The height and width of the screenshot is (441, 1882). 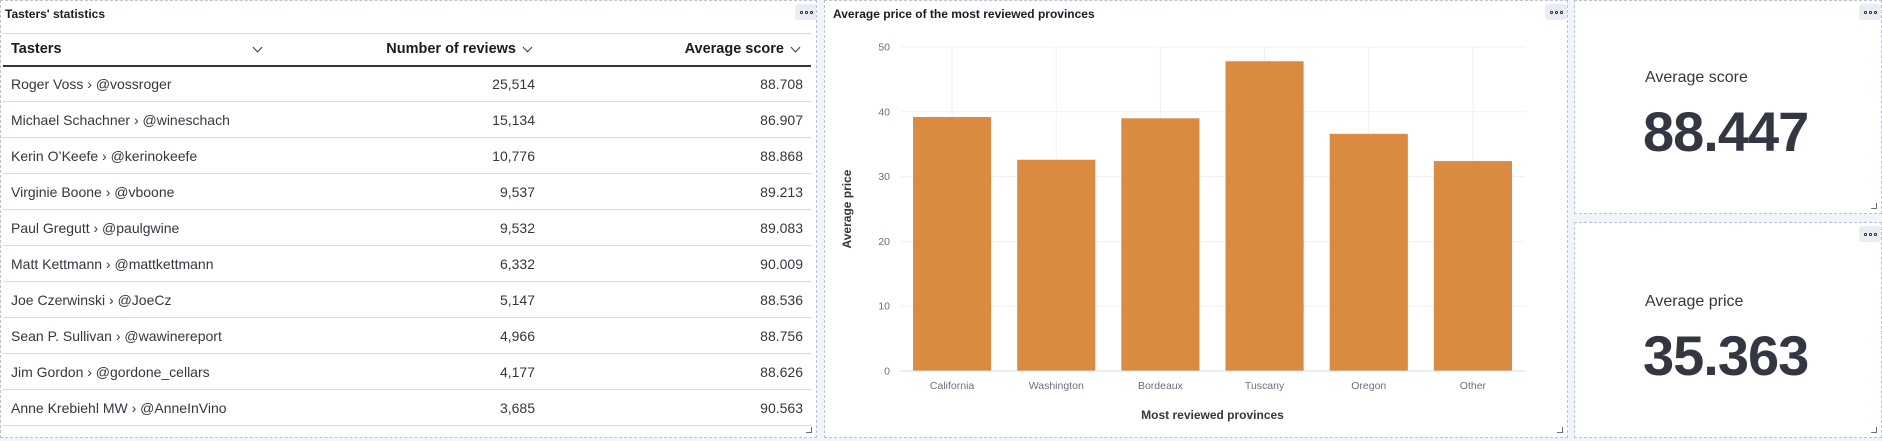 I want to click on taster-cell: Virginie Boone › @vboone, so click(x=138, y=191).